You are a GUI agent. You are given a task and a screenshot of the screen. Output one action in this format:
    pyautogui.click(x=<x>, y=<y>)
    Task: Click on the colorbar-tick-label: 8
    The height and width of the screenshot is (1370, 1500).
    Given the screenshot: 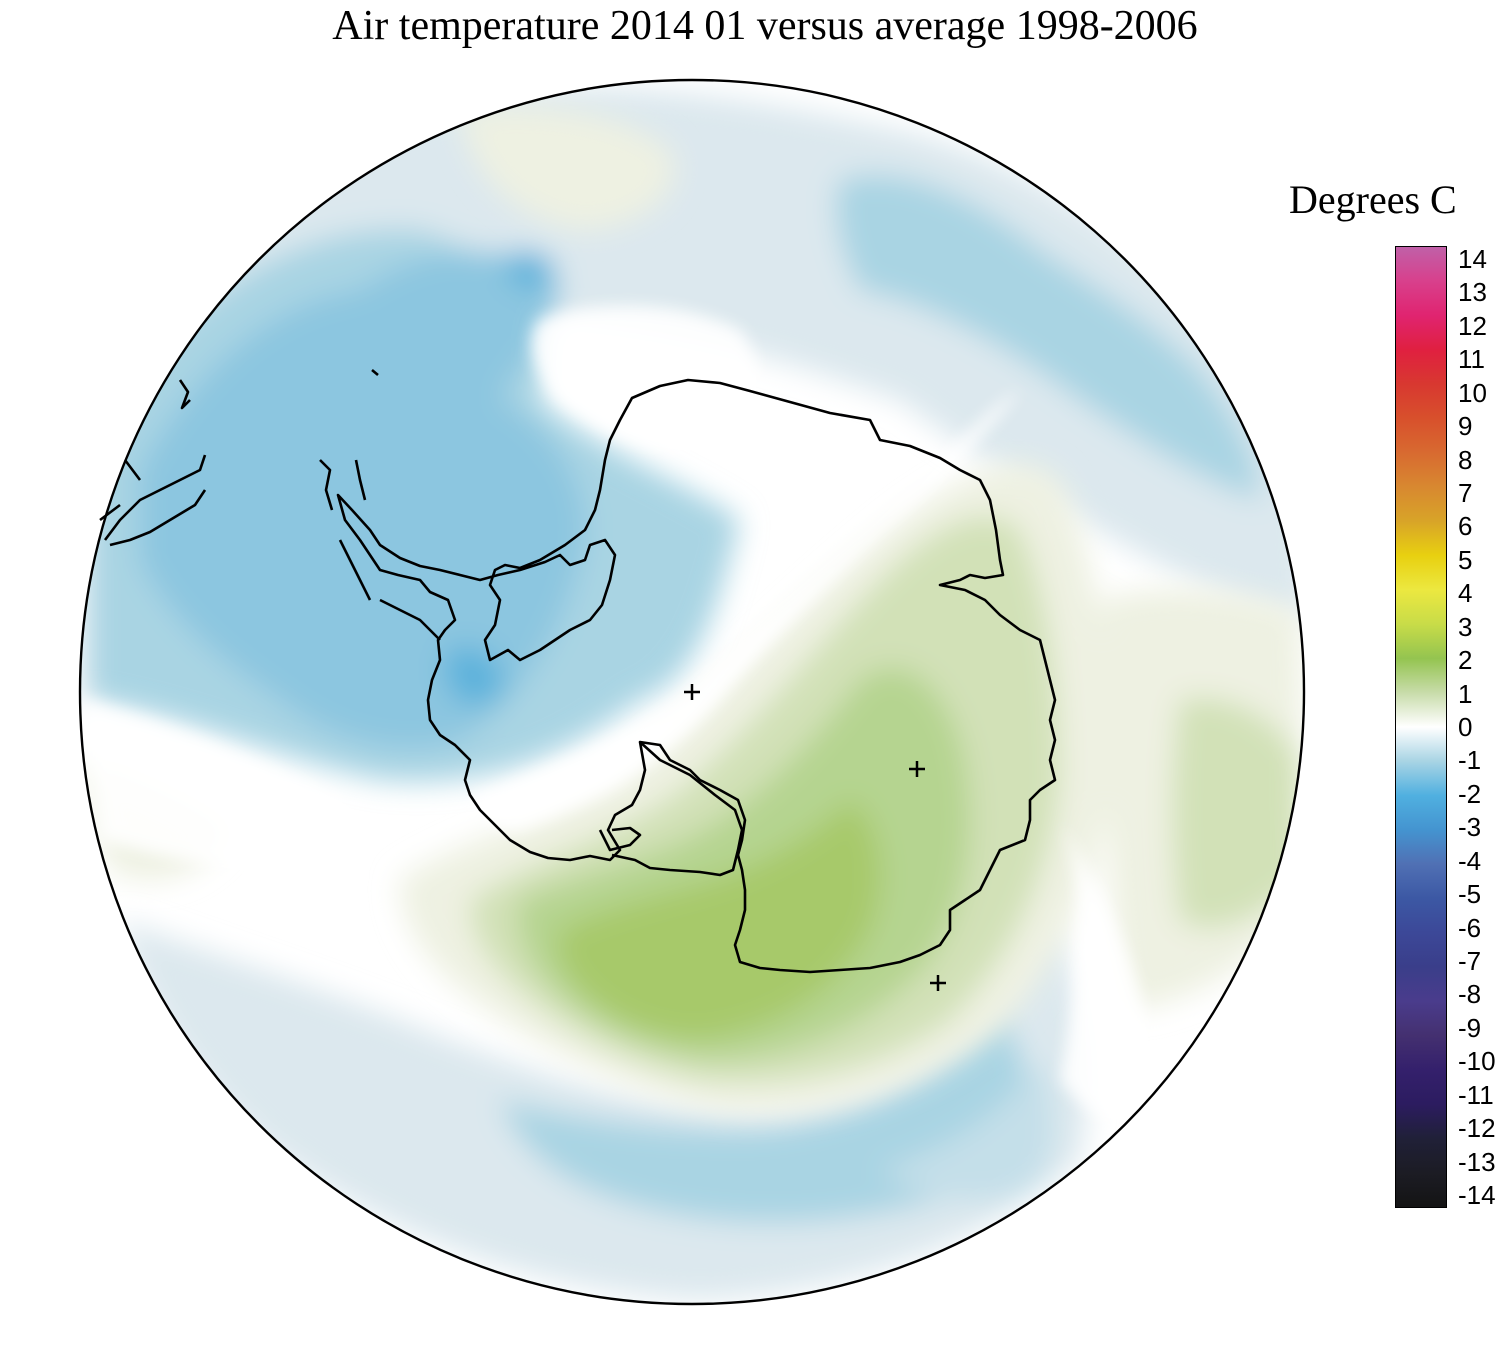 What is the action you would take?
    pyautogui.click(x=1465, y=459)
    